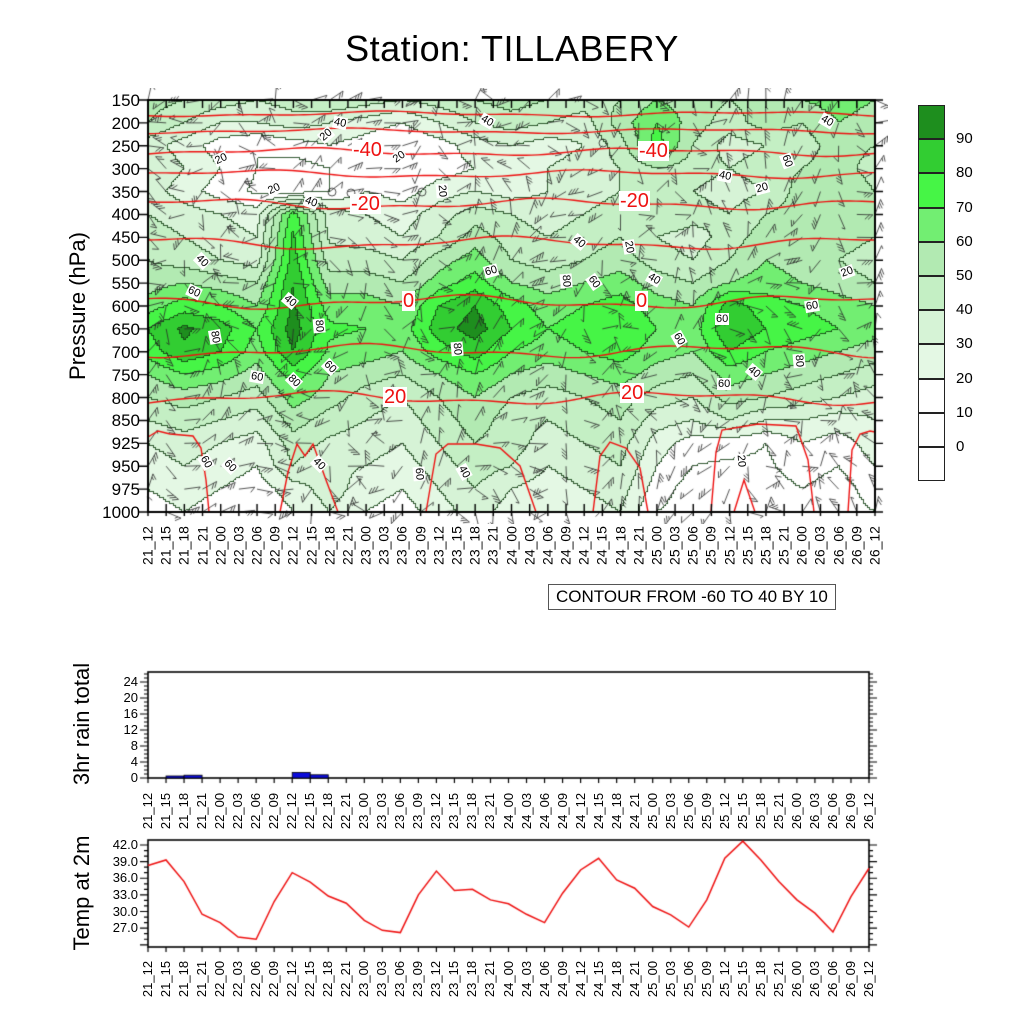 The height and width of the screenshot is (1024, 1024). I want to click on colorbar-tick-label: 30, so click(964, 344).